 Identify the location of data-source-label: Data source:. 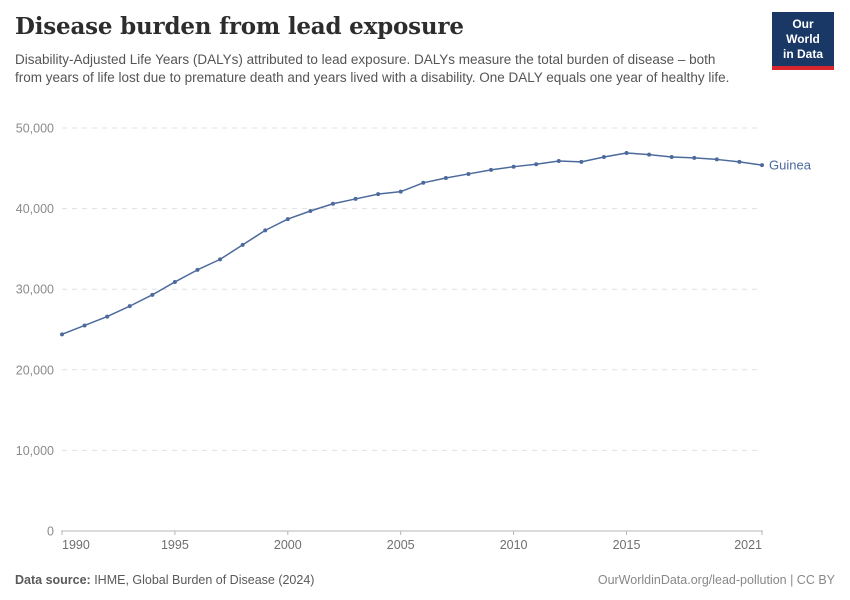
(53, 580).